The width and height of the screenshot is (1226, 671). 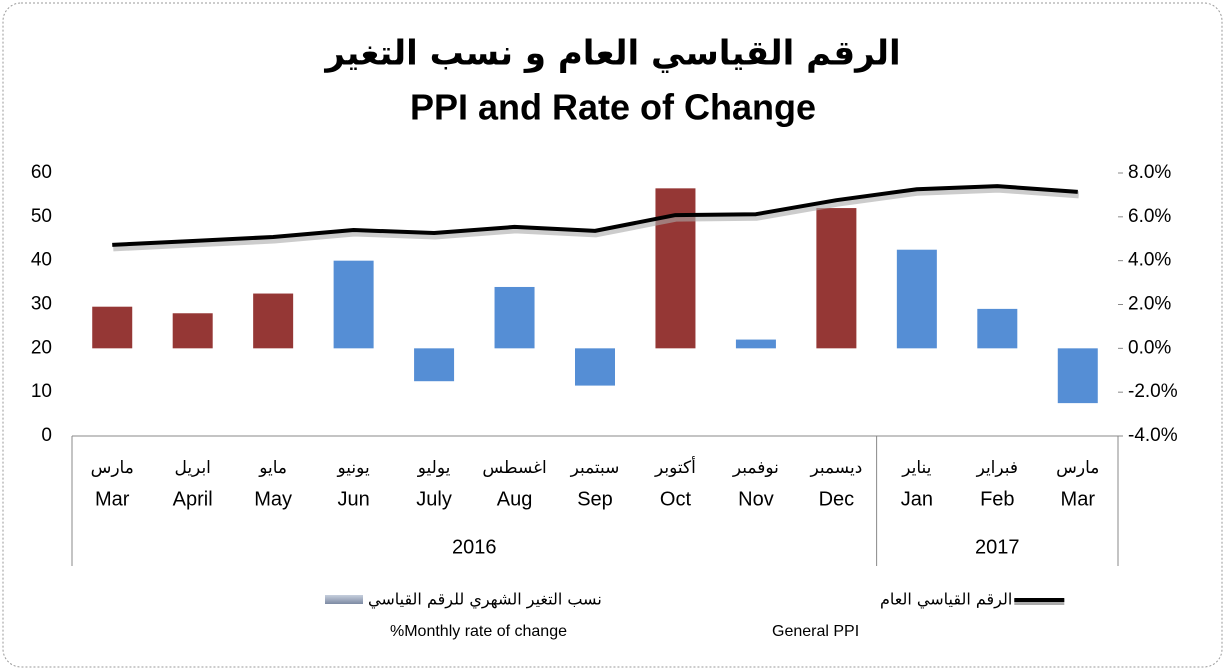 I want to click on legend-label: نسب التغير الشهري للرقم القياسي, so click(x=485, y=600).